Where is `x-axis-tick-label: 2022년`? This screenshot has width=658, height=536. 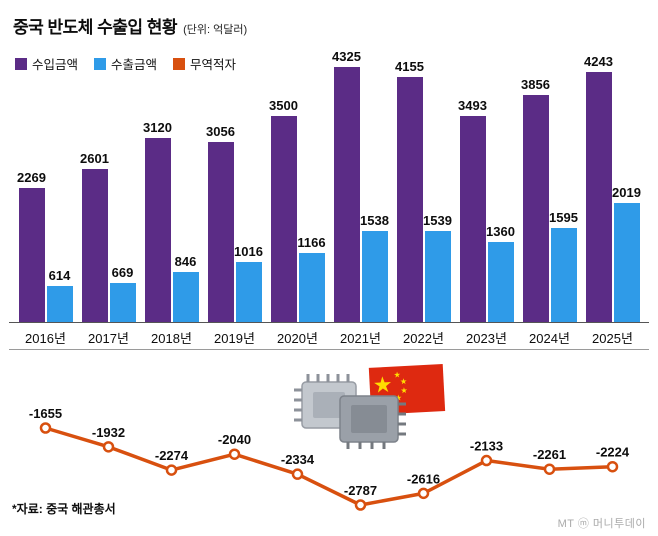
x-axis-tick-label: 2022년 is located at coordinates (423, 338).